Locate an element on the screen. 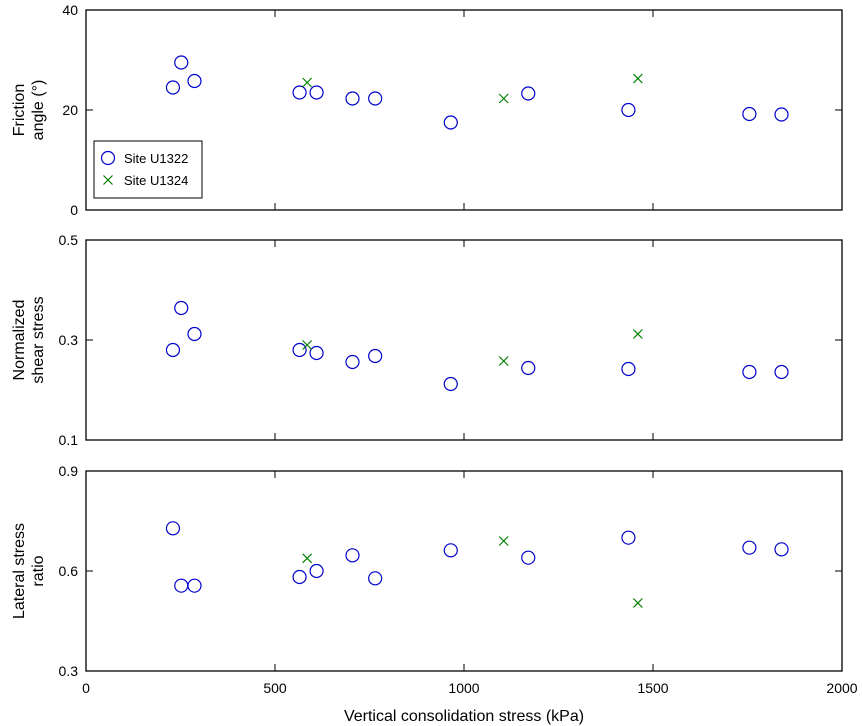  legend-label-1: Site U1322 is located at coordinates (156, 158).